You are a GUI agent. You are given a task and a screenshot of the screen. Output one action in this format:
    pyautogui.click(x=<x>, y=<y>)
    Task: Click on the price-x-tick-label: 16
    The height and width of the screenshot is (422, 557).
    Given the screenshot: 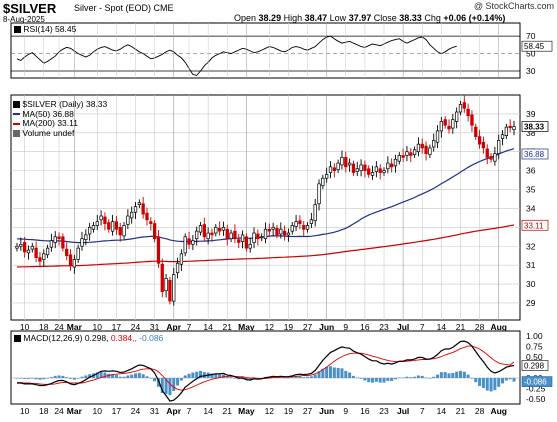 What is the action you would take?
    pyautogui.click(x=365, y=327)
    